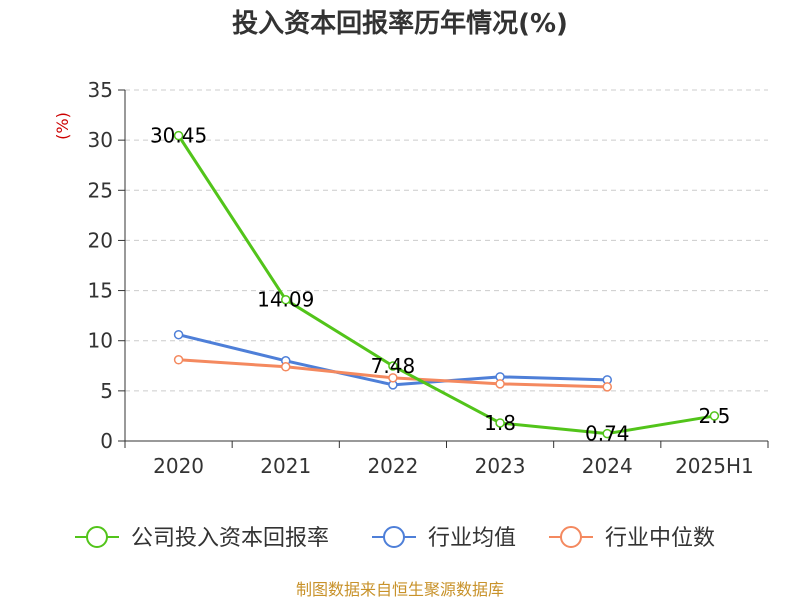  Describe the element at coordinates (100, 90) in the screenshot. I see `y-tick-label: 35` at that location.